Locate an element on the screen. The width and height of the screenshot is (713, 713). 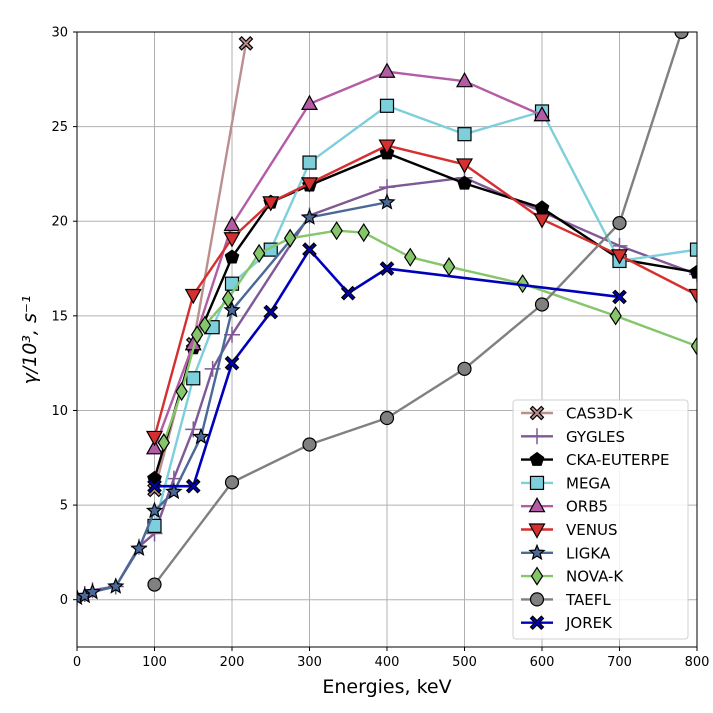
x-tick-label: 300 is located at coordinates (309, 662).